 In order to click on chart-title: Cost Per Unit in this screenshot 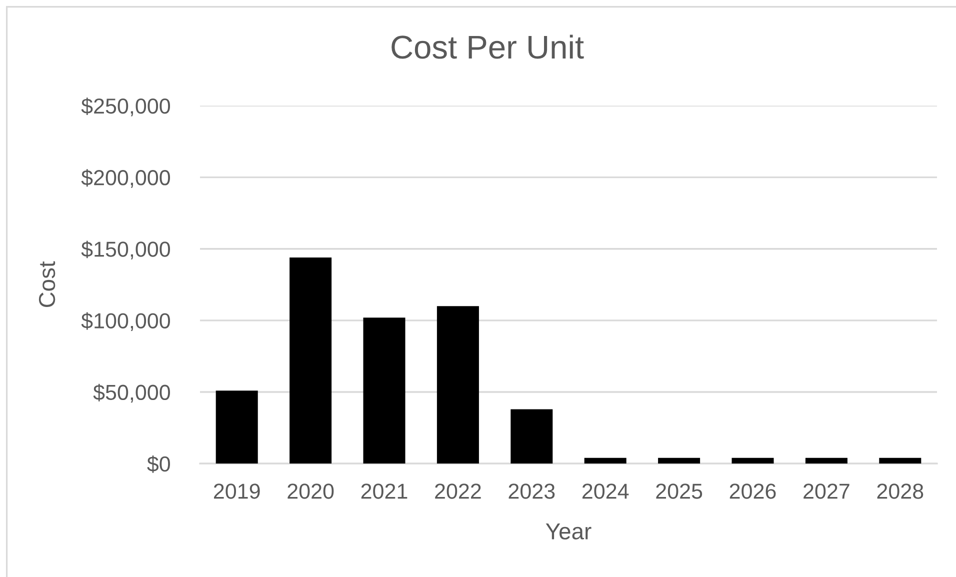, I will do `click(488, 46)`.